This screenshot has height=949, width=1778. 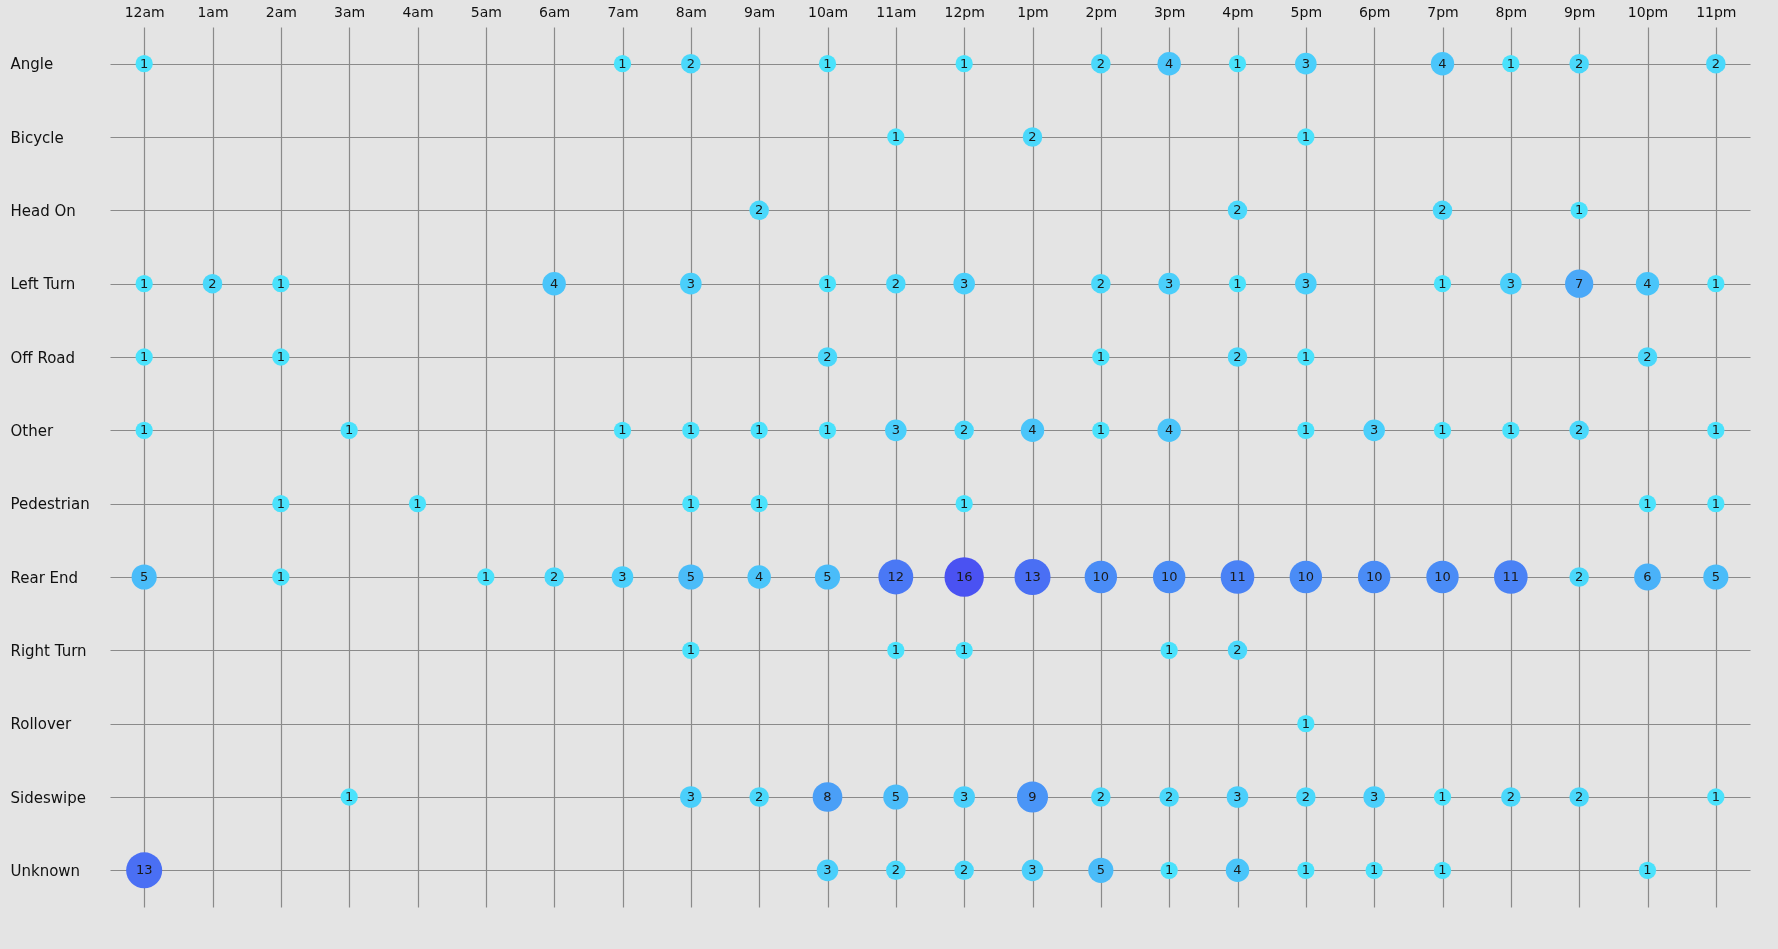 What do you see at coordinates (1648, 11) in the screenshot?
I see `x-tick-label: 10pm` at bounding box center [1648, 11].